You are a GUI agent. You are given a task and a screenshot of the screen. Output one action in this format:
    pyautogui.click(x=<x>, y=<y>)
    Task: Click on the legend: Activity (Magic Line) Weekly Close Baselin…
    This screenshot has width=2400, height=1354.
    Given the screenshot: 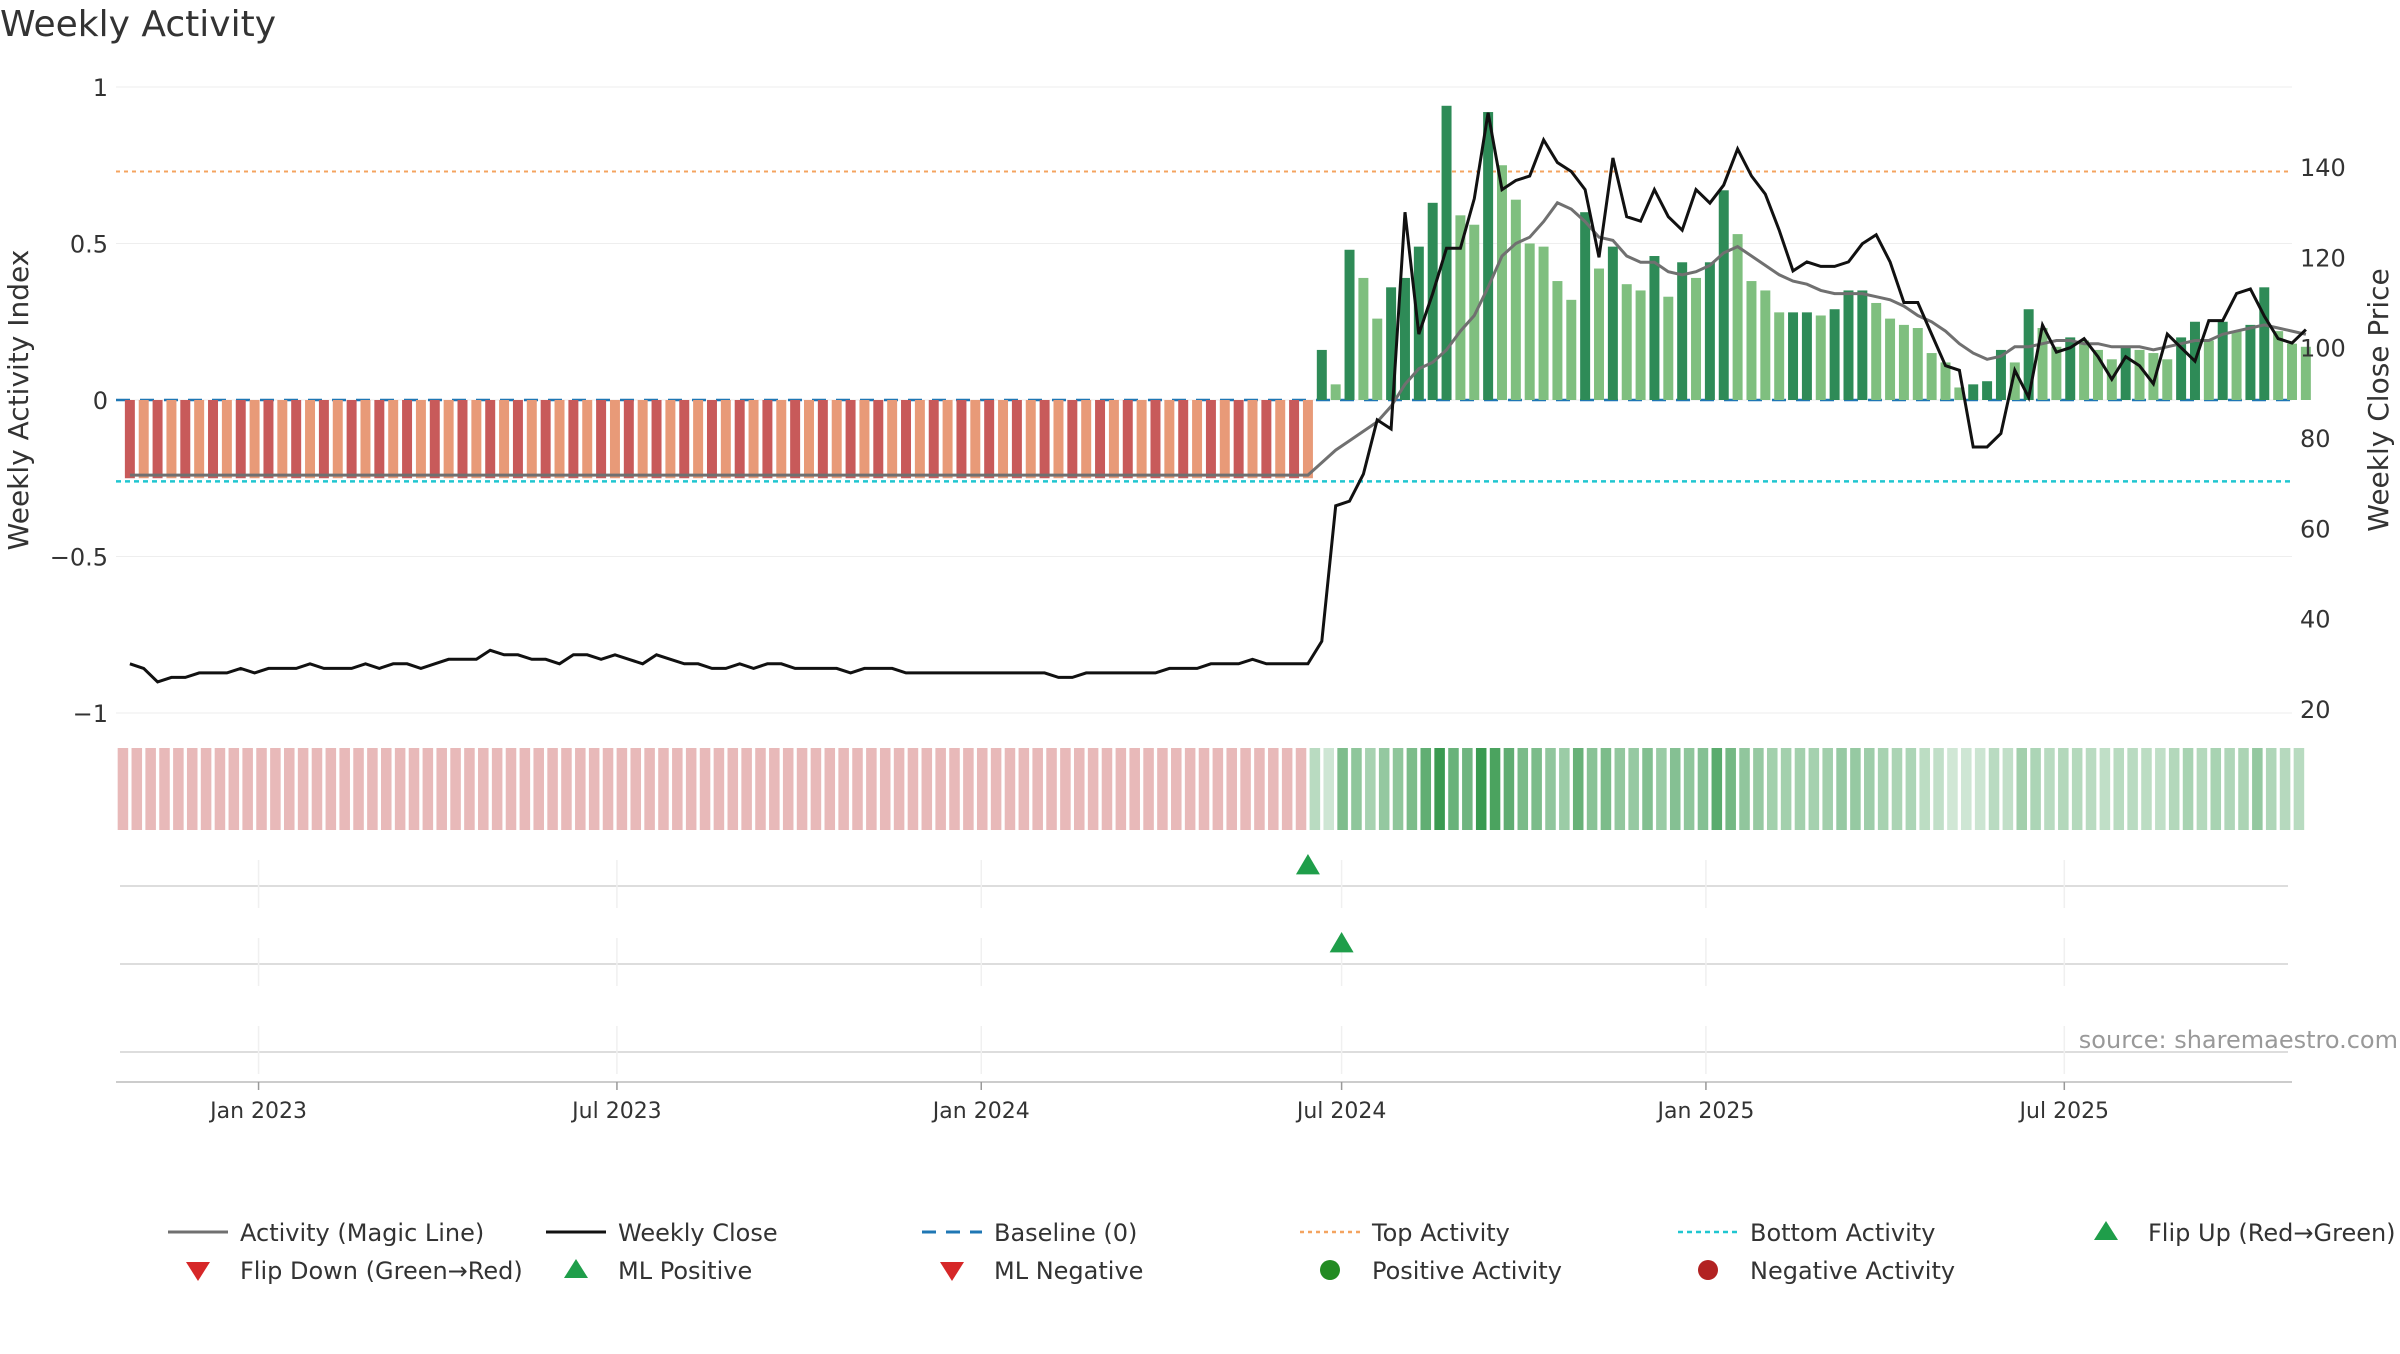 What is the action you would take?
    pyautogui.click(x=1282, y=1252)
    